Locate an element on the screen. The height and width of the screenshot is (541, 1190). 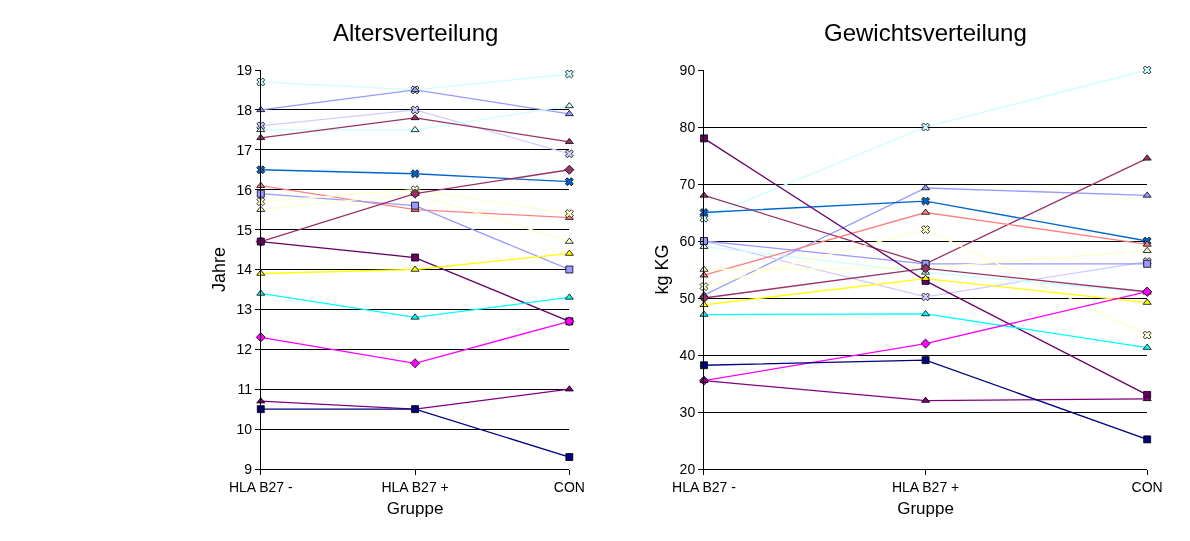
y-tick-label: 40 is located at coordinates (687, 354).